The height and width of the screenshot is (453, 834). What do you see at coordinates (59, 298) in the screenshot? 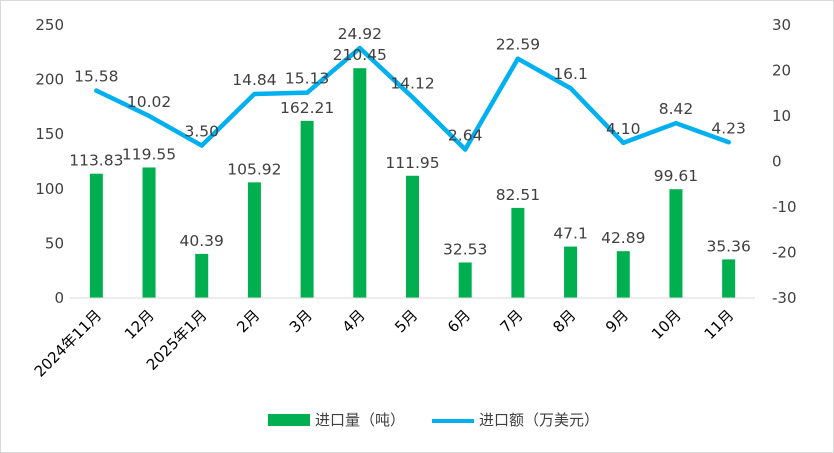
I see `left-axis-tick-label: 0` at bounding box center [59, 298].